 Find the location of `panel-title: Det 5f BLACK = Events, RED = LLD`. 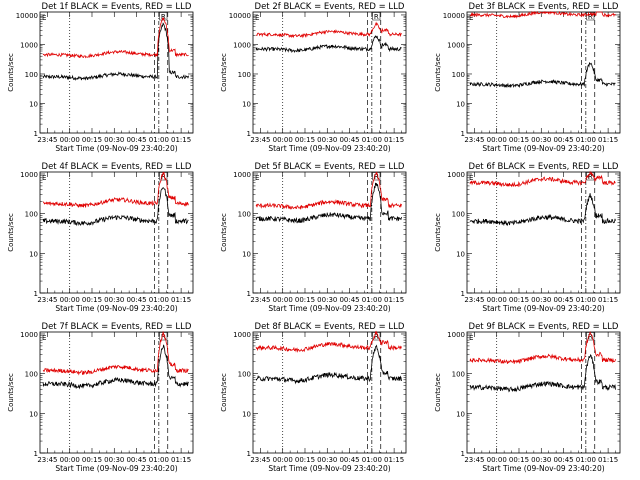

panel-title: Det 5f BLACK = Events, RED = LLD is located at coordinates (330, 167).